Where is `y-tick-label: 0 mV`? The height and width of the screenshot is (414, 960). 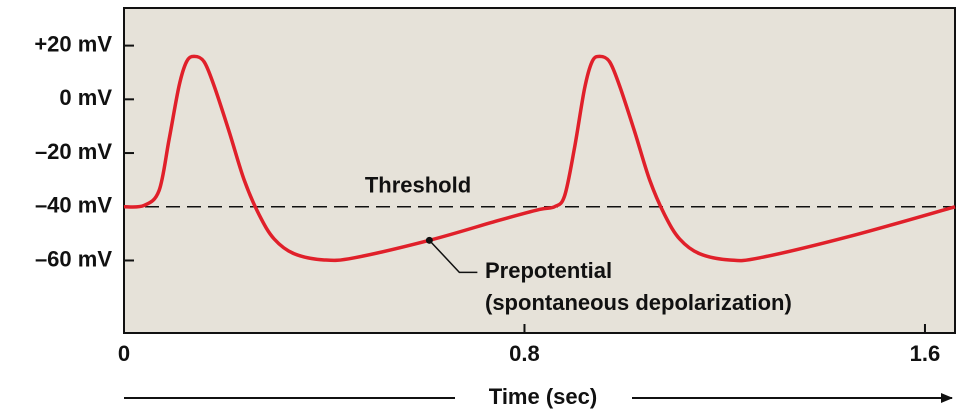
y-tick-label: 0 mV is located at coordinates (85, 97).